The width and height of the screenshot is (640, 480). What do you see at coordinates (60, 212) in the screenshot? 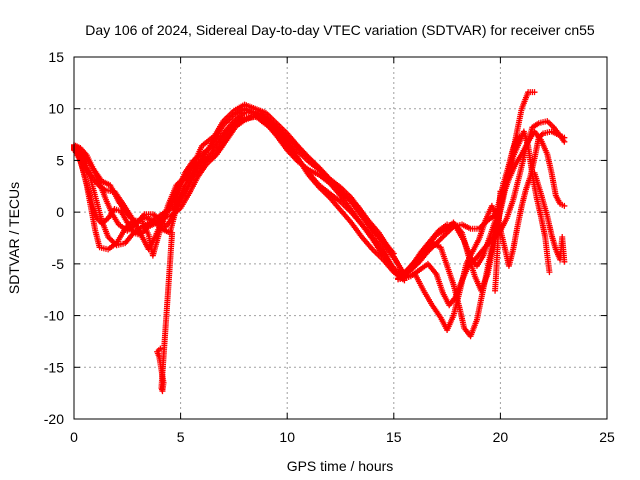
I see `y-tick-label: 0` at bounding box center [60, 212].